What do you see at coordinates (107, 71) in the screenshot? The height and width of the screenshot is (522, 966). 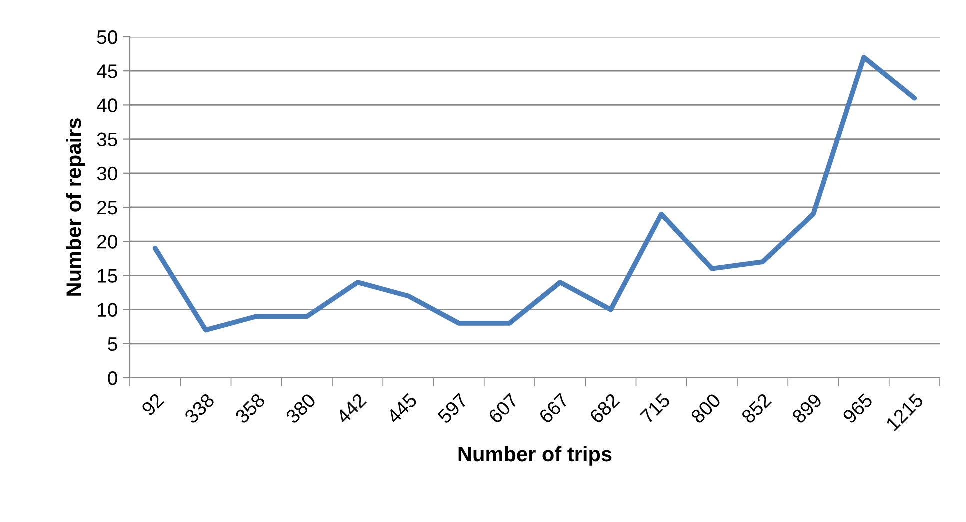 I see `y-tick-label: 45` at bounding box center [107, 71].